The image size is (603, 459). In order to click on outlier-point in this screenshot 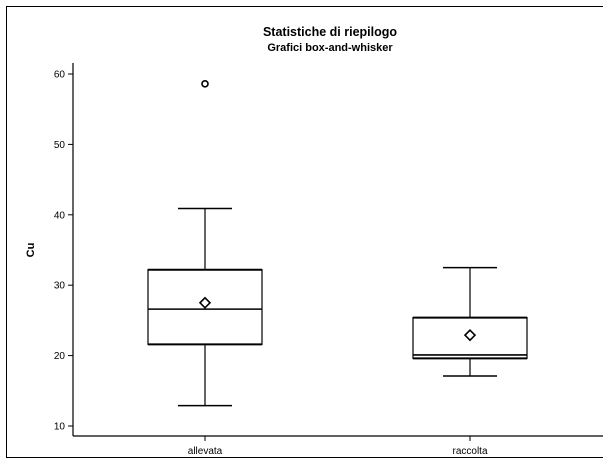, I will do `click(205, 84)`.